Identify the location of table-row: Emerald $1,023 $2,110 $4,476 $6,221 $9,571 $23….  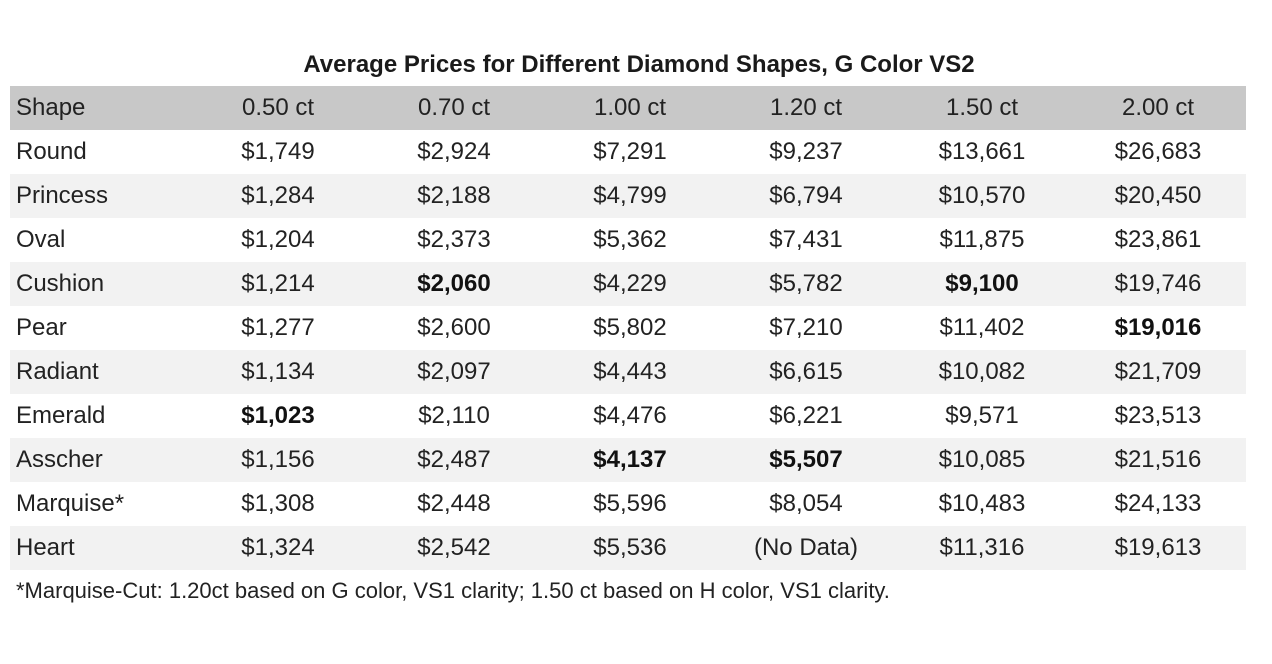
(628, 416).